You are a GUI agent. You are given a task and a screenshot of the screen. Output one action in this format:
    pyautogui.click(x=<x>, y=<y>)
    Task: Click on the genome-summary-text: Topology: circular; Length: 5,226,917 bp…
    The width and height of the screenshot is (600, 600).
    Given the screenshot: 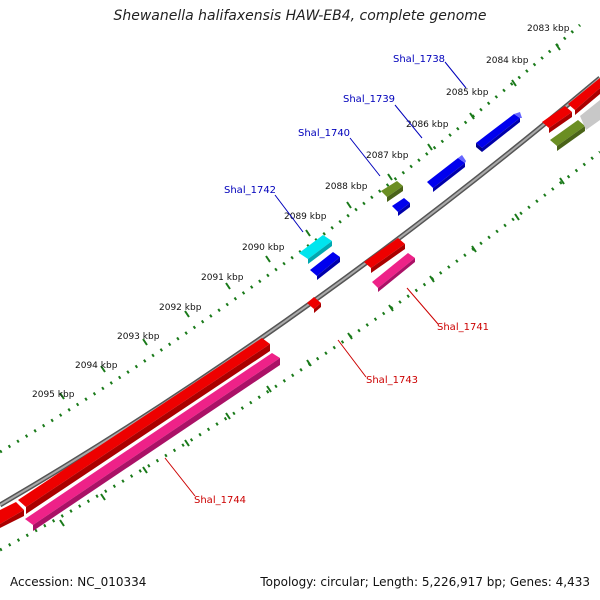 What is the action you would take?
    pyautogui.click(x=425, y=582)
    